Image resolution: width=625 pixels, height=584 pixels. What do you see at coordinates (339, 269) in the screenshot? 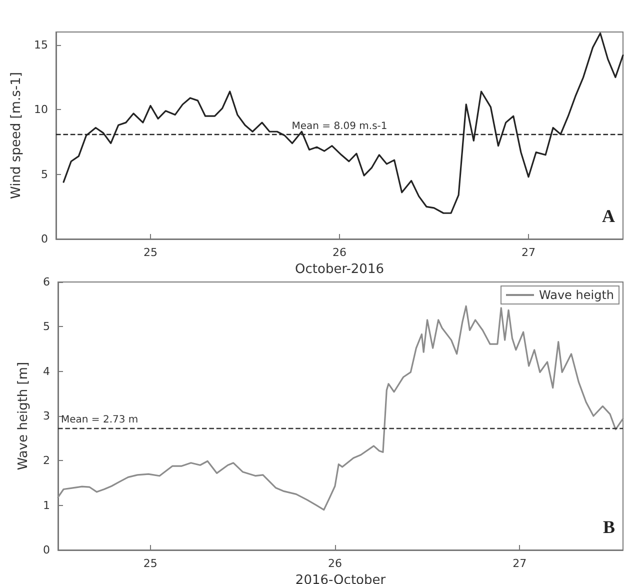
I see `x-axis-title: October-2016` at bounding box center [339, 269].